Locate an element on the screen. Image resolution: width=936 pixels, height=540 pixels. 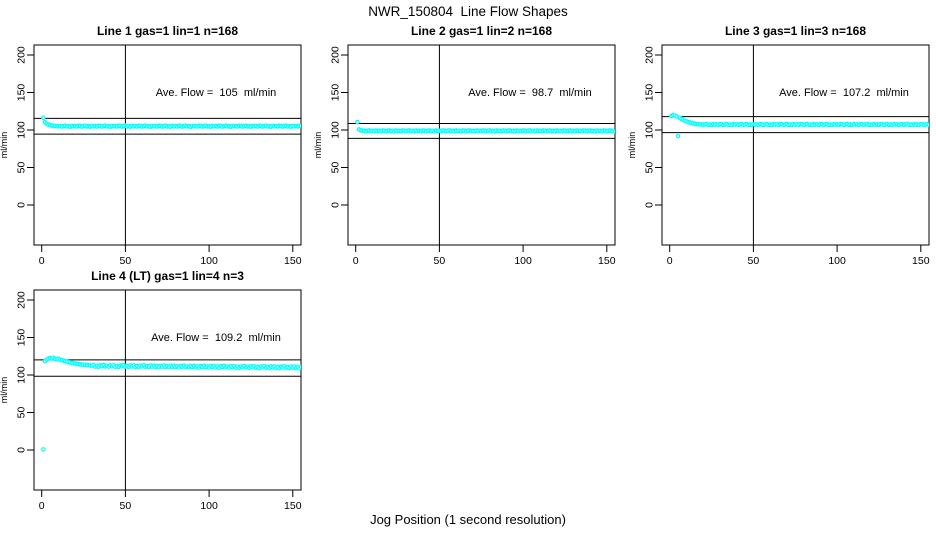
panel-2-ave-flow-annotation: Ave. Flow = 98.7 ml/min is located at coordinates (530, 93).